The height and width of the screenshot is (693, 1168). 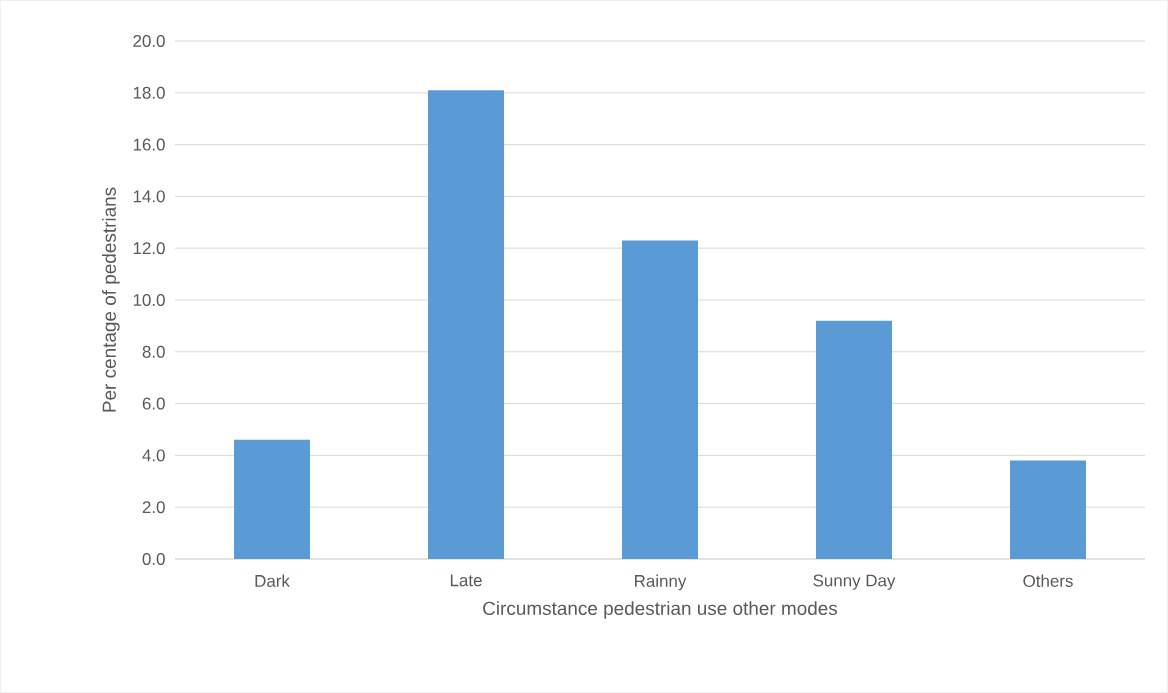 What do you see at coordinates (466, 580) in the screenshot?
I see `x-tick-label: Late` at bounding box center [466, 580].